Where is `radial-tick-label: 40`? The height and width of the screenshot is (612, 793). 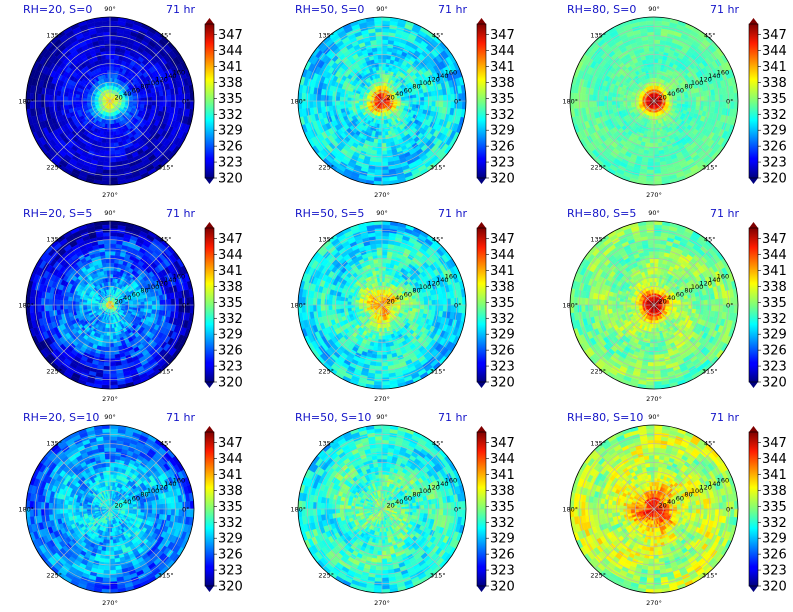
radial-tick-label: 40 is located at coordinates (399, 94).